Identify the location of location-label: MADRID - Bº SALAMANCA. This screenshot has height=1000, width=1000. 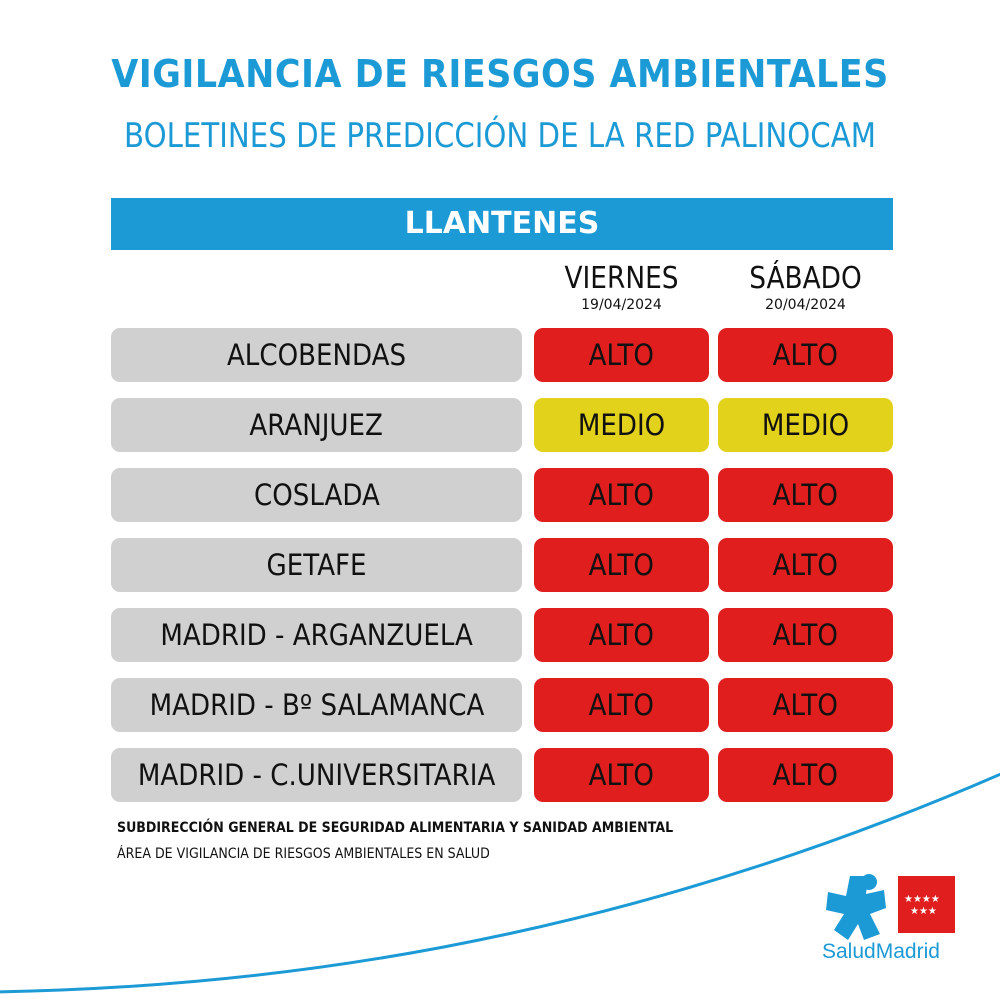
(316, 705).